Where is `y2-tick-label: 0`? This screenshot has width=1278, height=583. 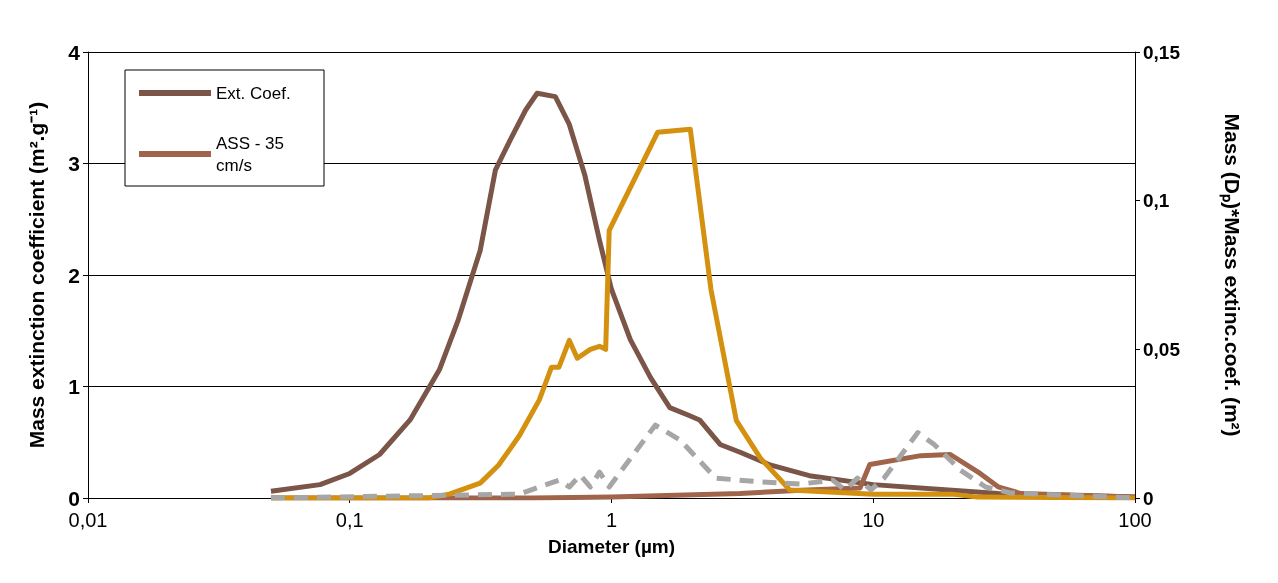
y2-tick-label: 0 is located at coordinates (1148, 498).